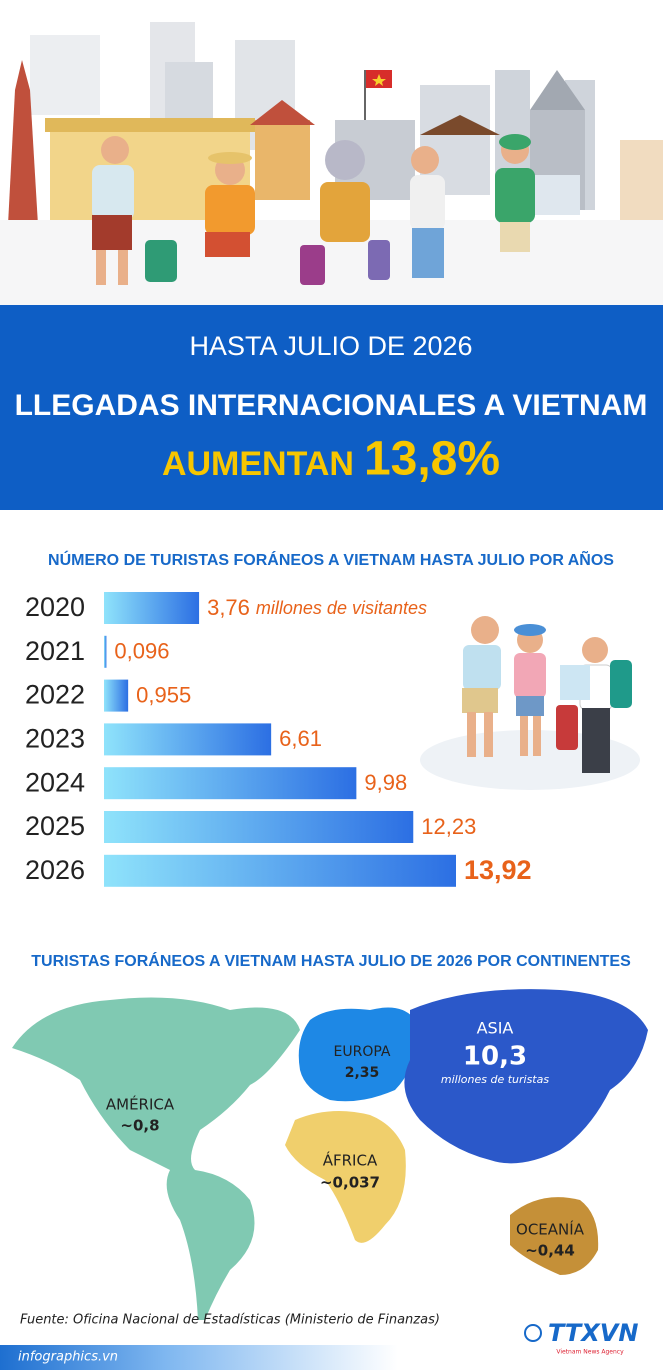 The width and height of the screenshot is (663, 1370). I want to click on logo-sub: Vietnam News Agency, so click(590, 1352).